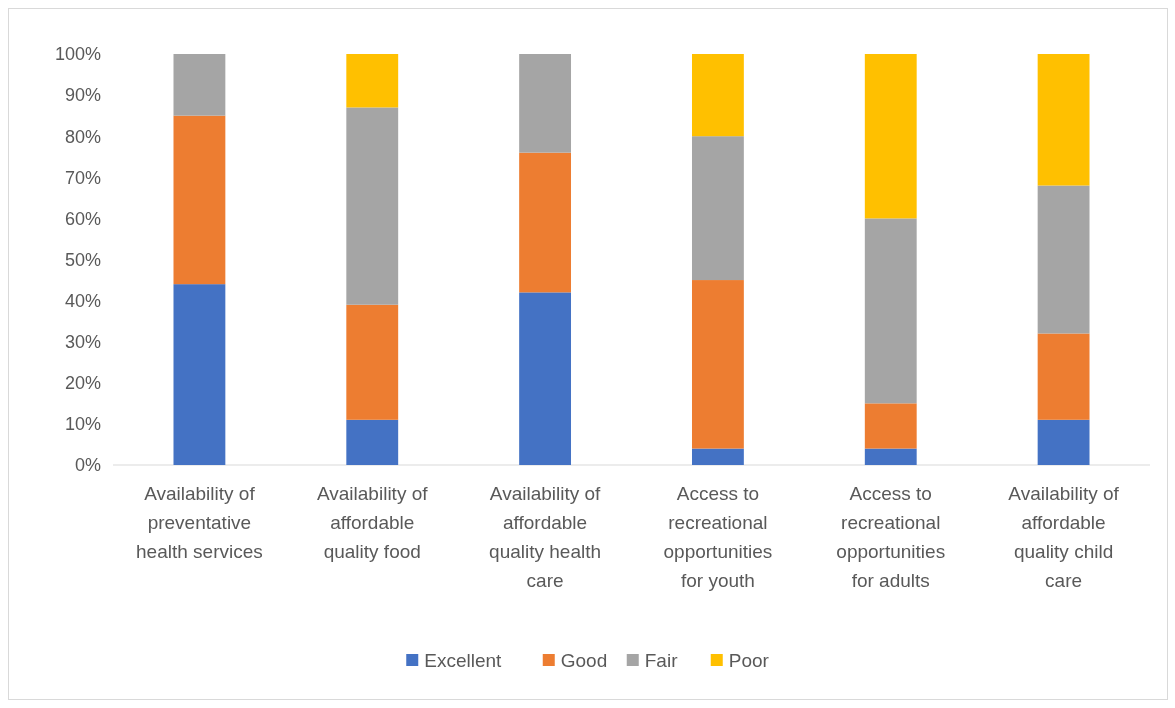 The width and height of the screenshot is (1175, 708). Describe the element at coordinates (463, 660) in the screenshot. I see `legend-label: Excellent` at that location.